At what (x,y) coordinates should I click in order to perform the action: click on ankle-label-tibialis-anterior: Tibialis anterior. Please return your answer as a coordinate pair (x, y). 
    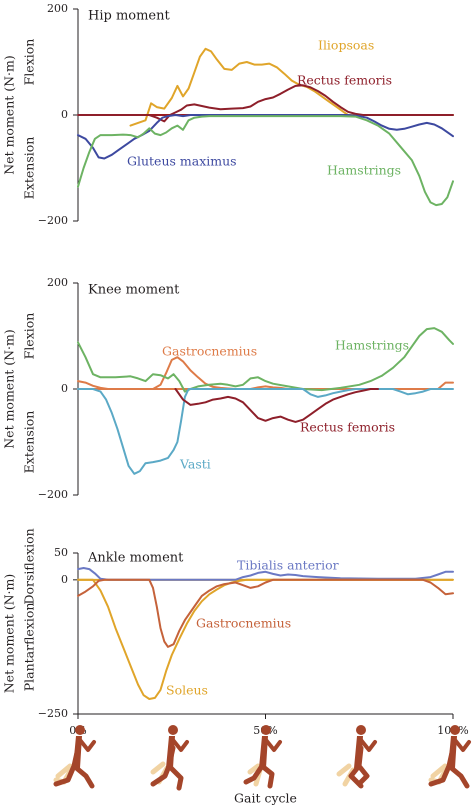
    Looking at the image, I should click on (288, 565).